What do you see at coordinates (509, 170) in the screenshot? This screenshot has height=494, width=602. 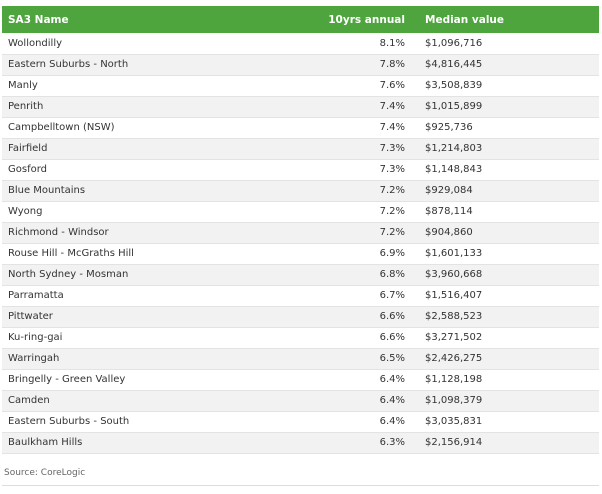 I see `cell-median: $1,148,843` at bounding box center [509, 170].